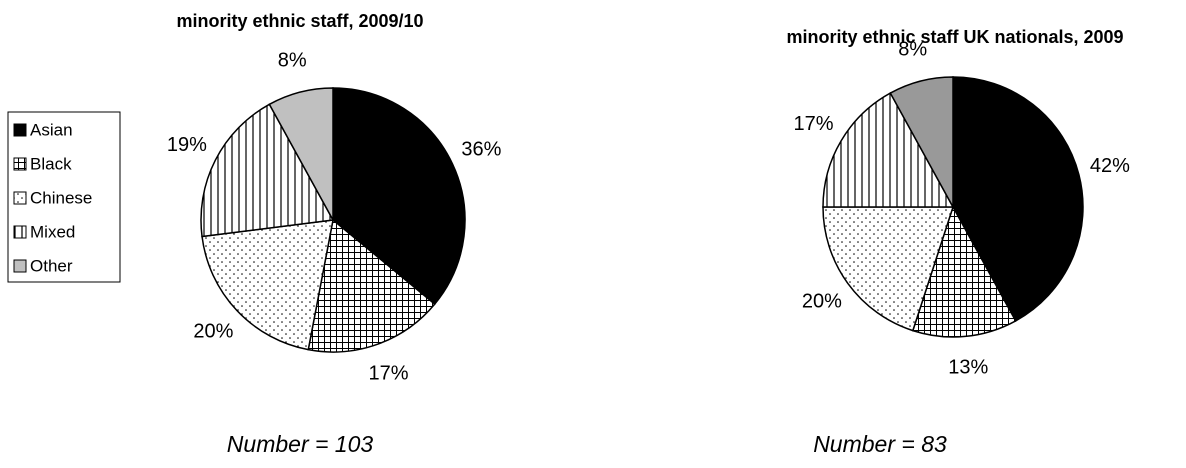 The width and height of the screenshot is (1186, 468). What do you see at coordinates (51, 163) in the screenshot?
I see `legend-label: Black` at bounding box center [51, 163].